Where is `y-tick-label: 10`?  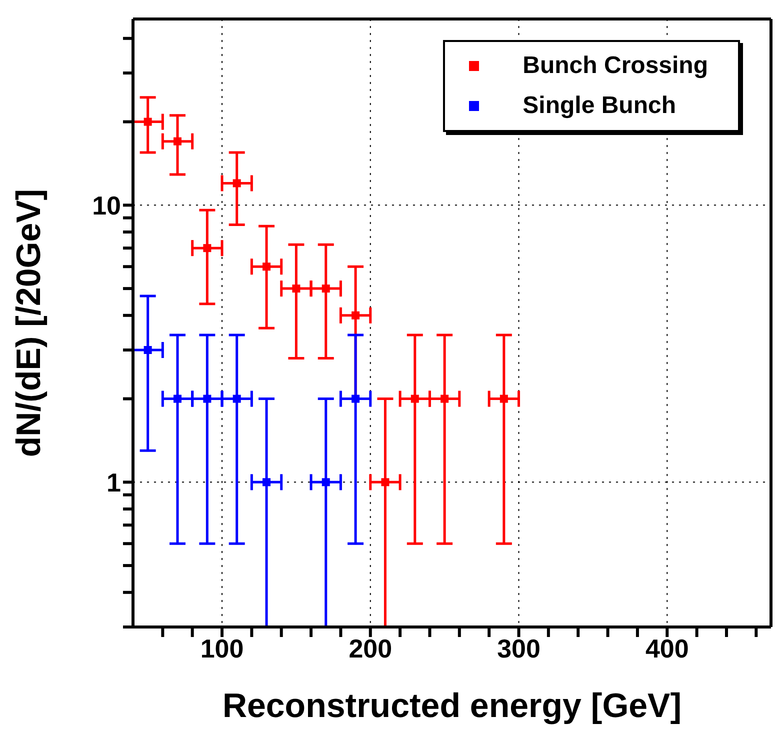 y-tick-label: 10 is located at coordinates (106, 205).